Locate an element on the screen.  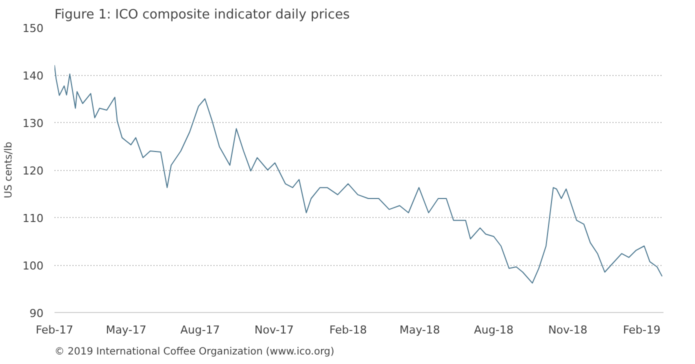
chart-title: Figure 1: ICO composite indicator daily prices is located at coordinates (202, 15).